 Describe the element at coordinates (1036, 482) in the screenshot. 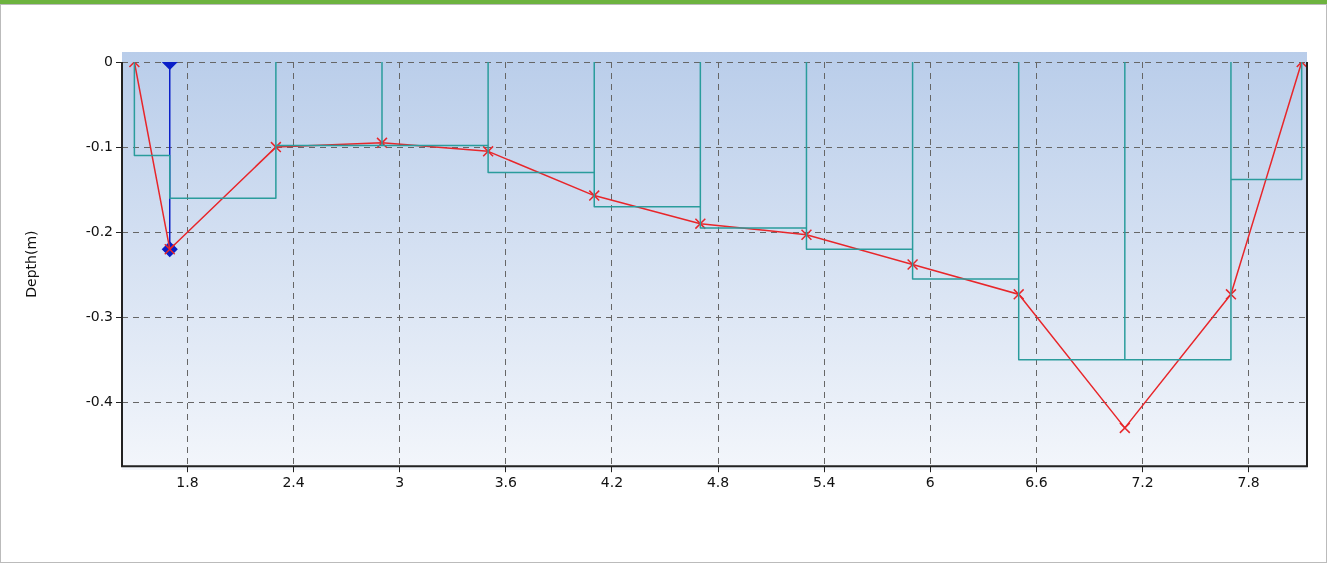

I see `x-tick-label: 6.6` at that location.